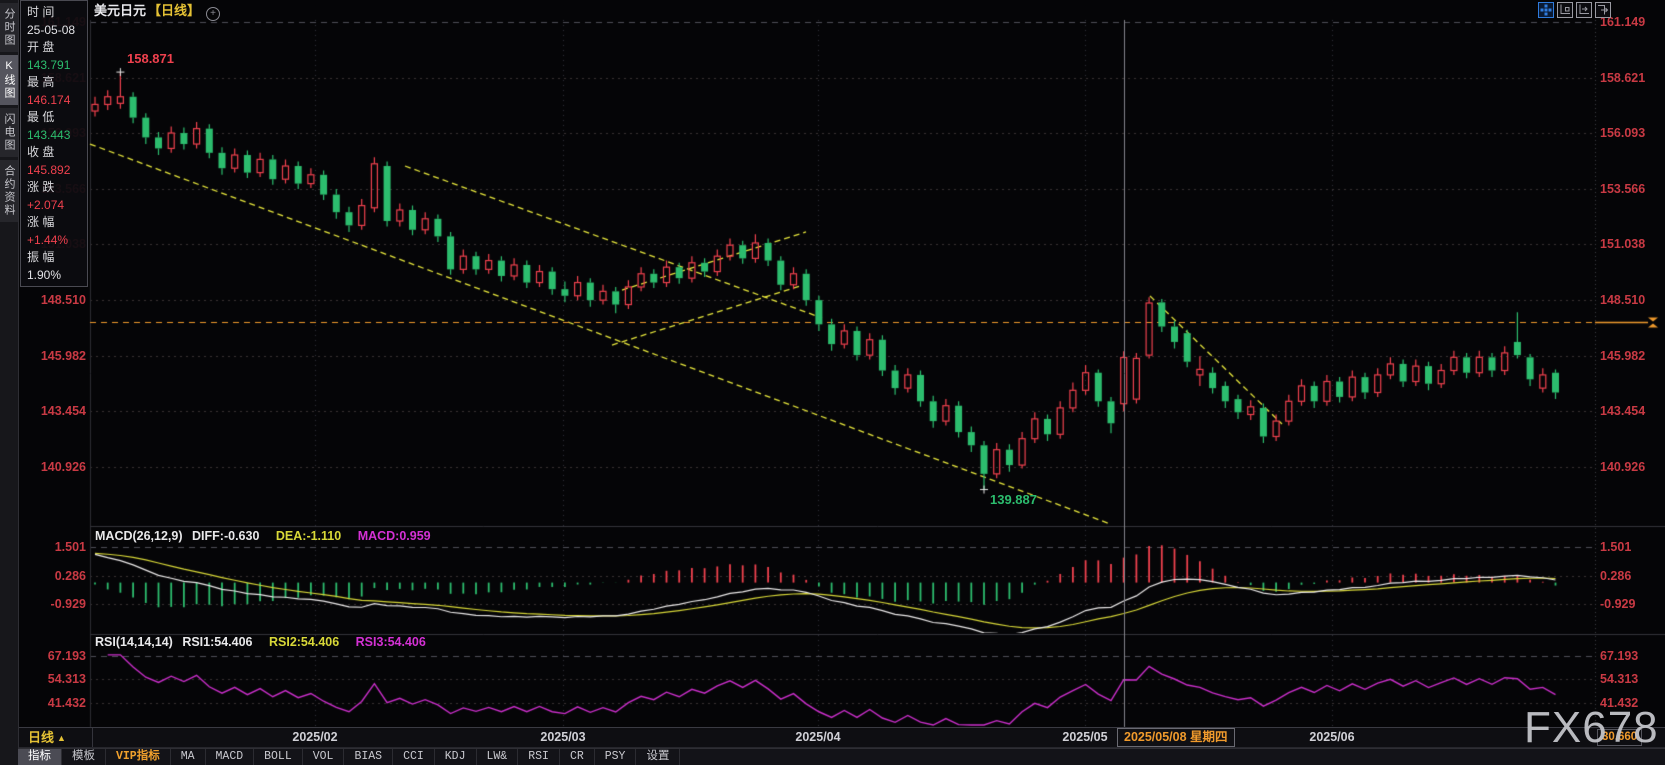 This screenshot has height=765, width=1665. Describe the element at coordinates (304, 642) in the screenshot. I see `rsi2-value: RSI2:54.406` at that location.